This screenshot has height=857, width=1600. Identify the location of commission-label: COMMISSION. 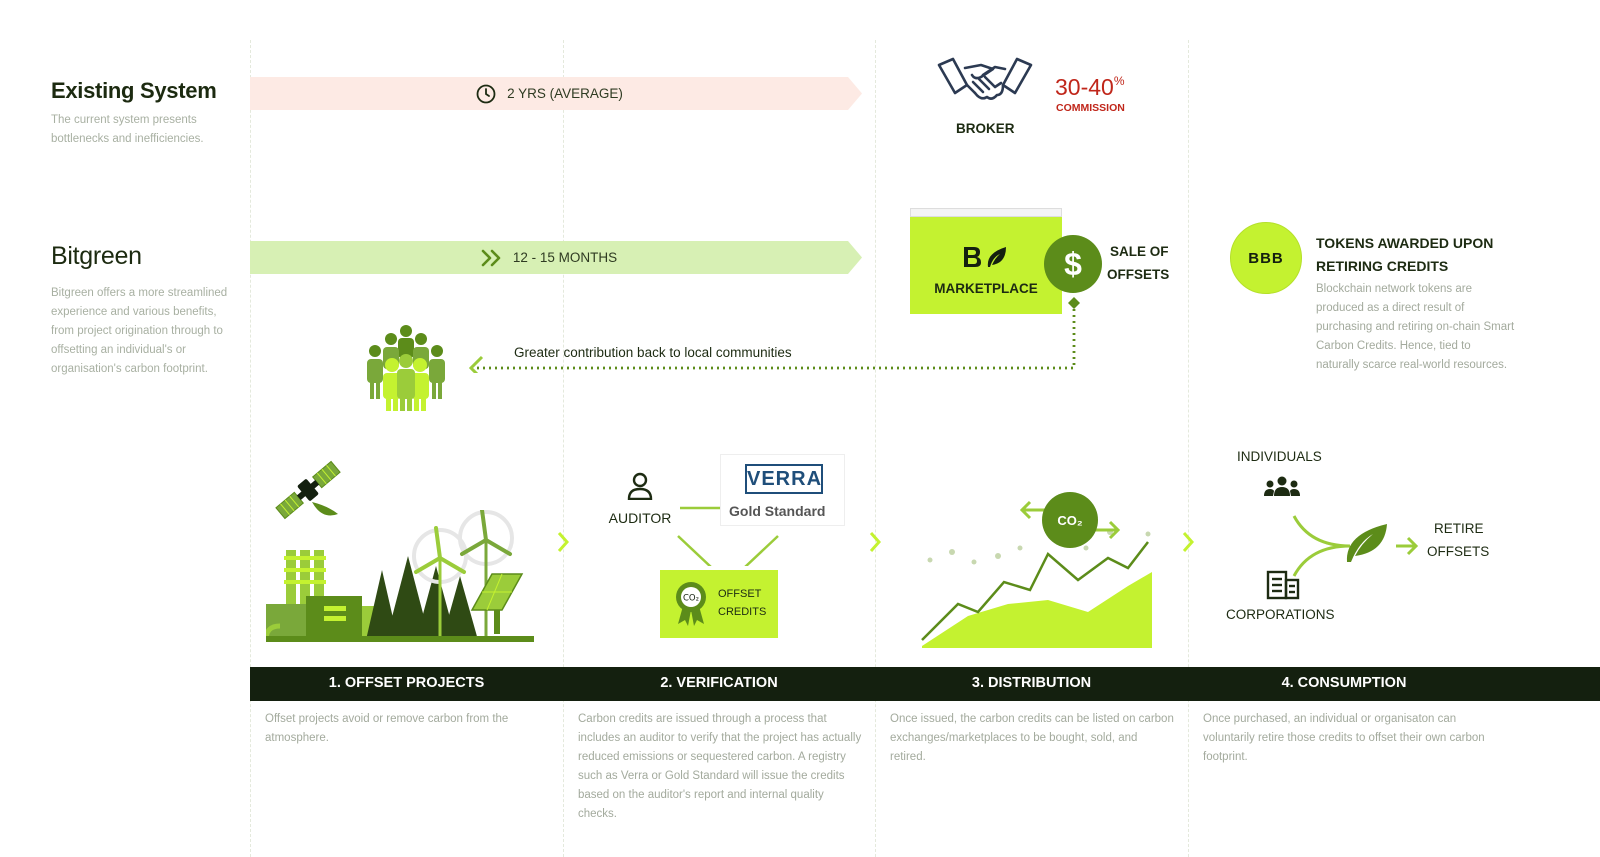
(1090, 108).